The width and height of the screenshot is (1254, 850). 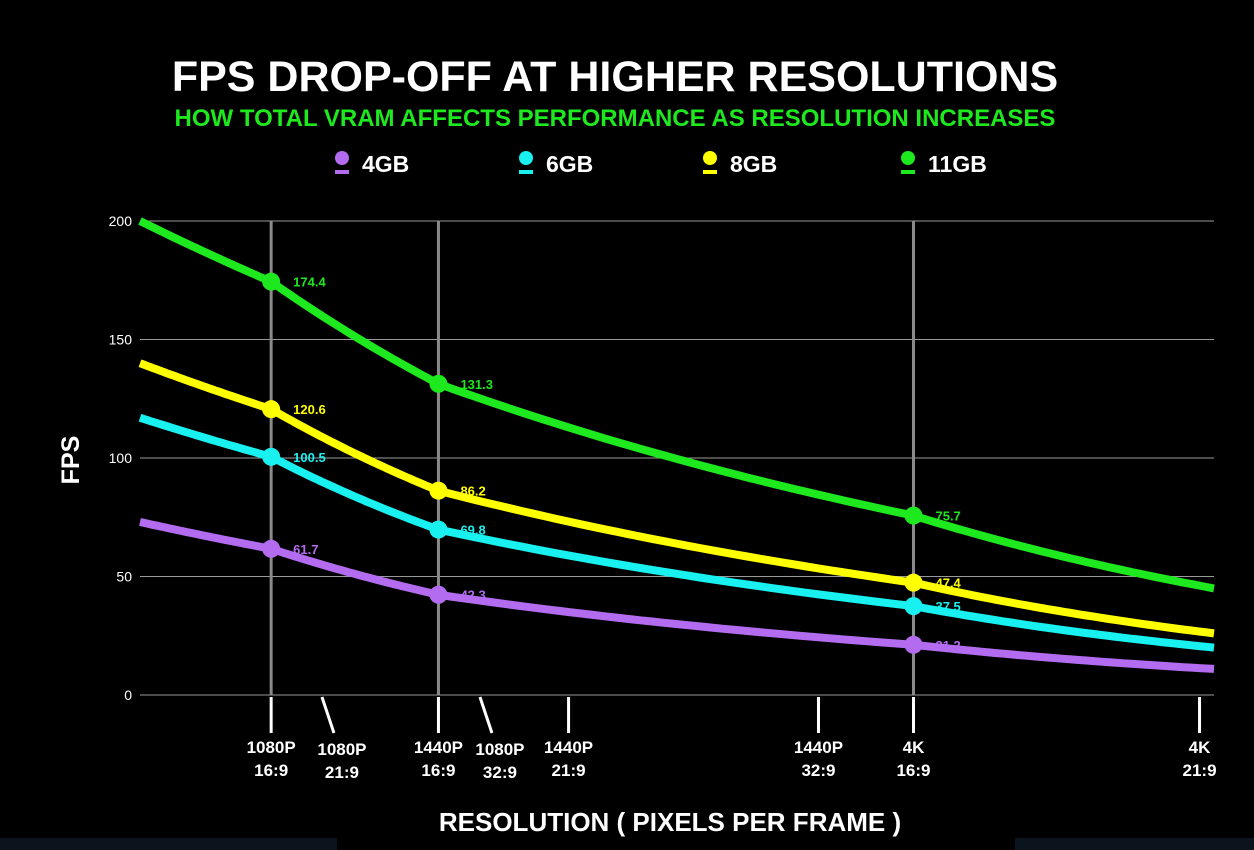 I want to click on x-tick-aspect-4: 21:9, so click(x=569, y=770).